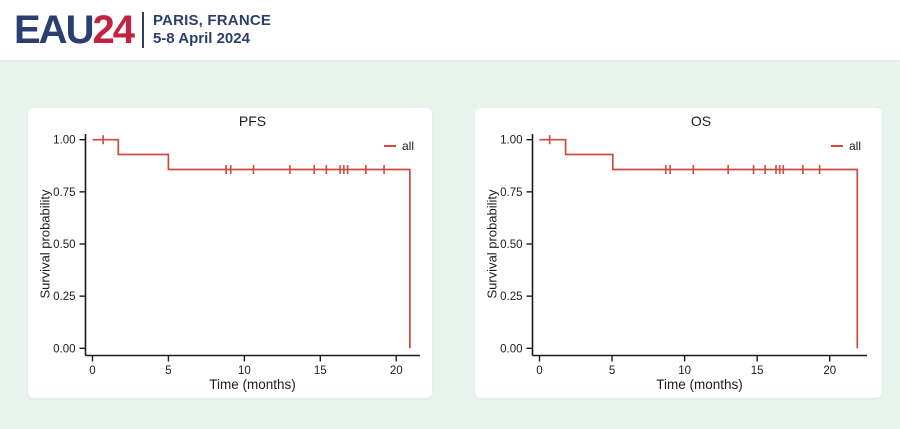  What do you see at coordinates (450, 30) in the screenshot?
I see `header-bar: EAU 24 PARIS, FRANCE 5-8 April 2024` at bounding box center [450, 30].